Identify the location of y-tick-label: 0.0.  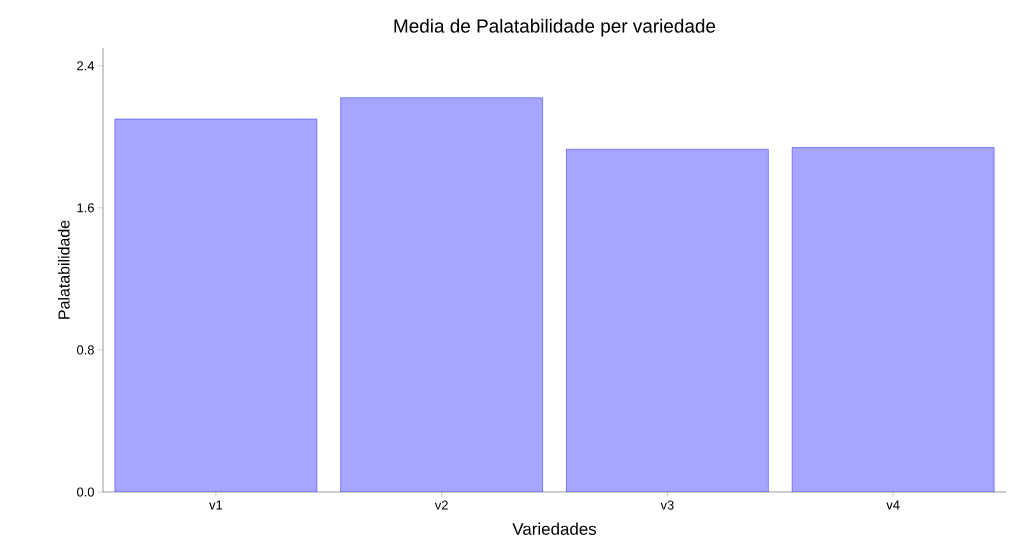
(85, 492).